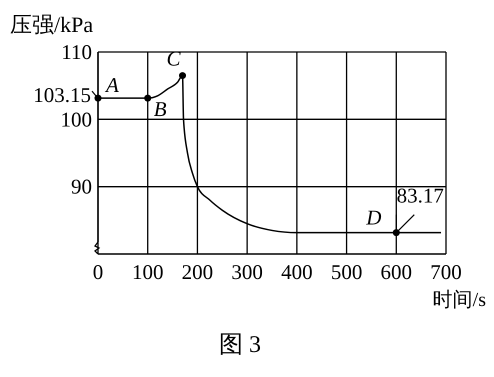  What do you see at coordinates (76, 52) in the screenshot?
I see `y-tick-label: 110` at bounding box center [76, 52].